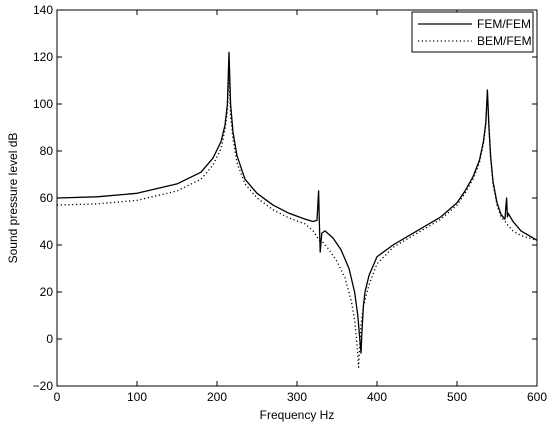  What do you see at coordinates (537, 397) in the screenshot?
I see `x-tick-label: 600` at bounding box center [537, 397].